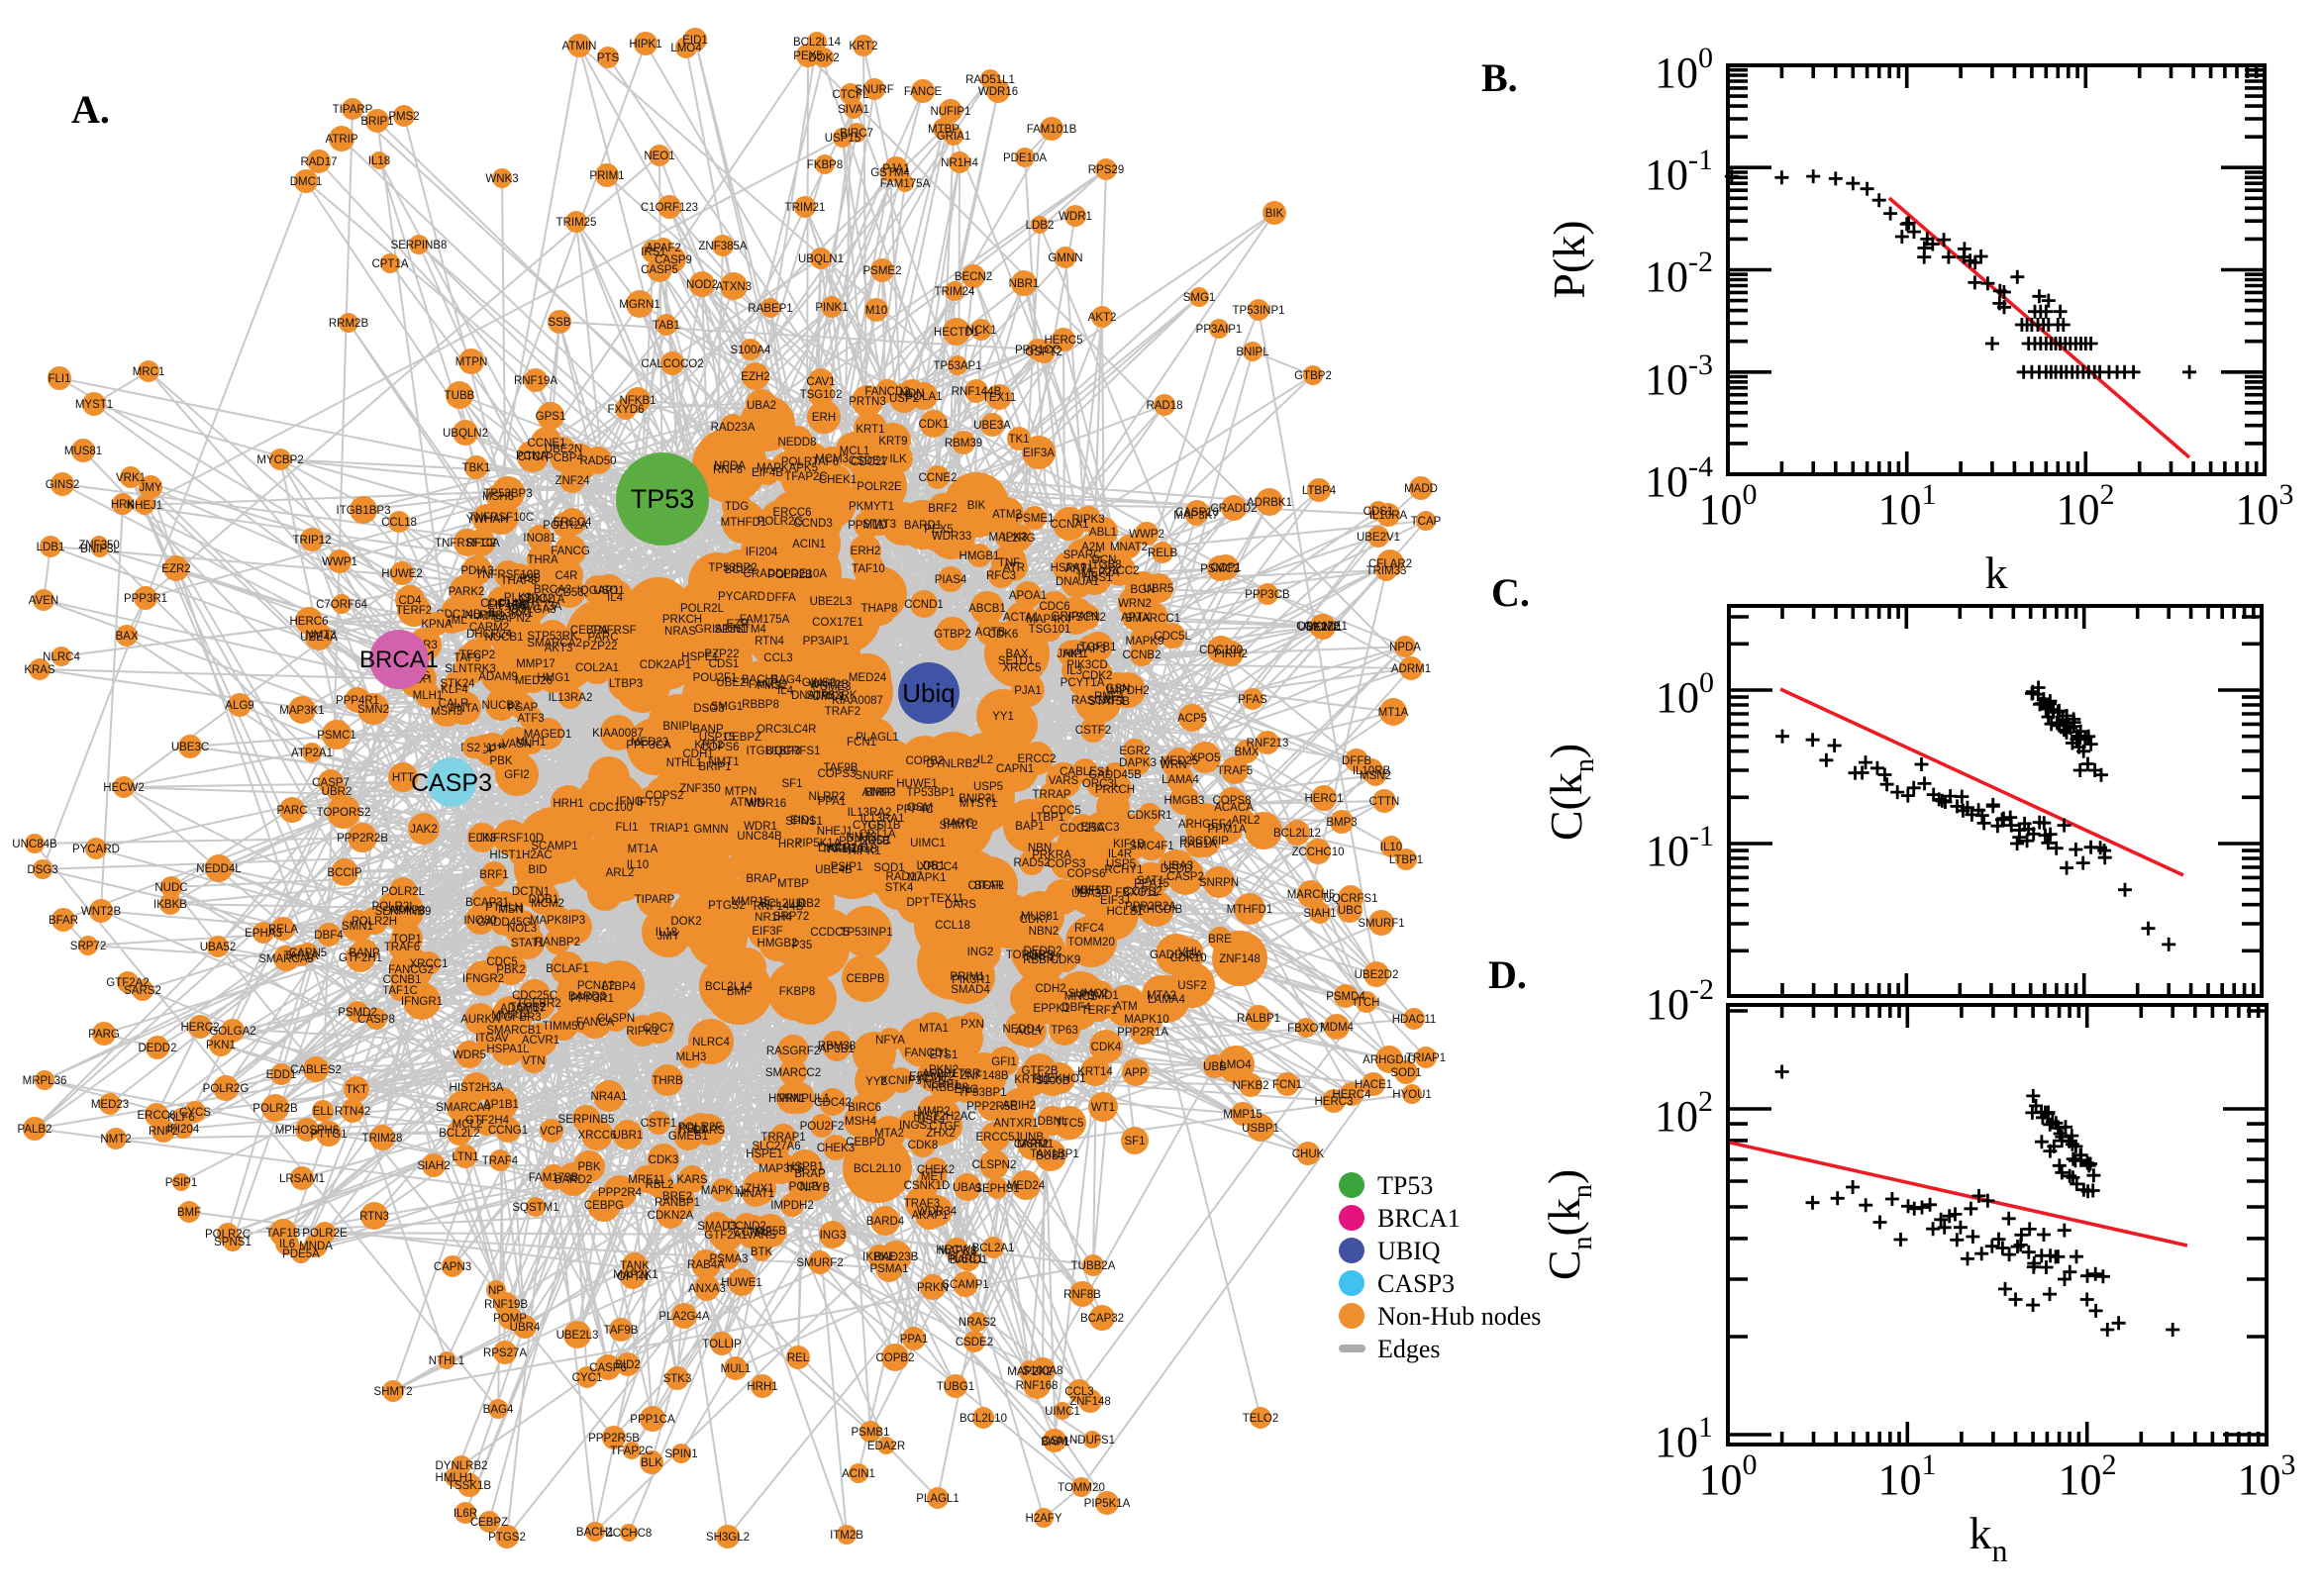  I want to click on svg-text: FXYD6, so click(626, 410).